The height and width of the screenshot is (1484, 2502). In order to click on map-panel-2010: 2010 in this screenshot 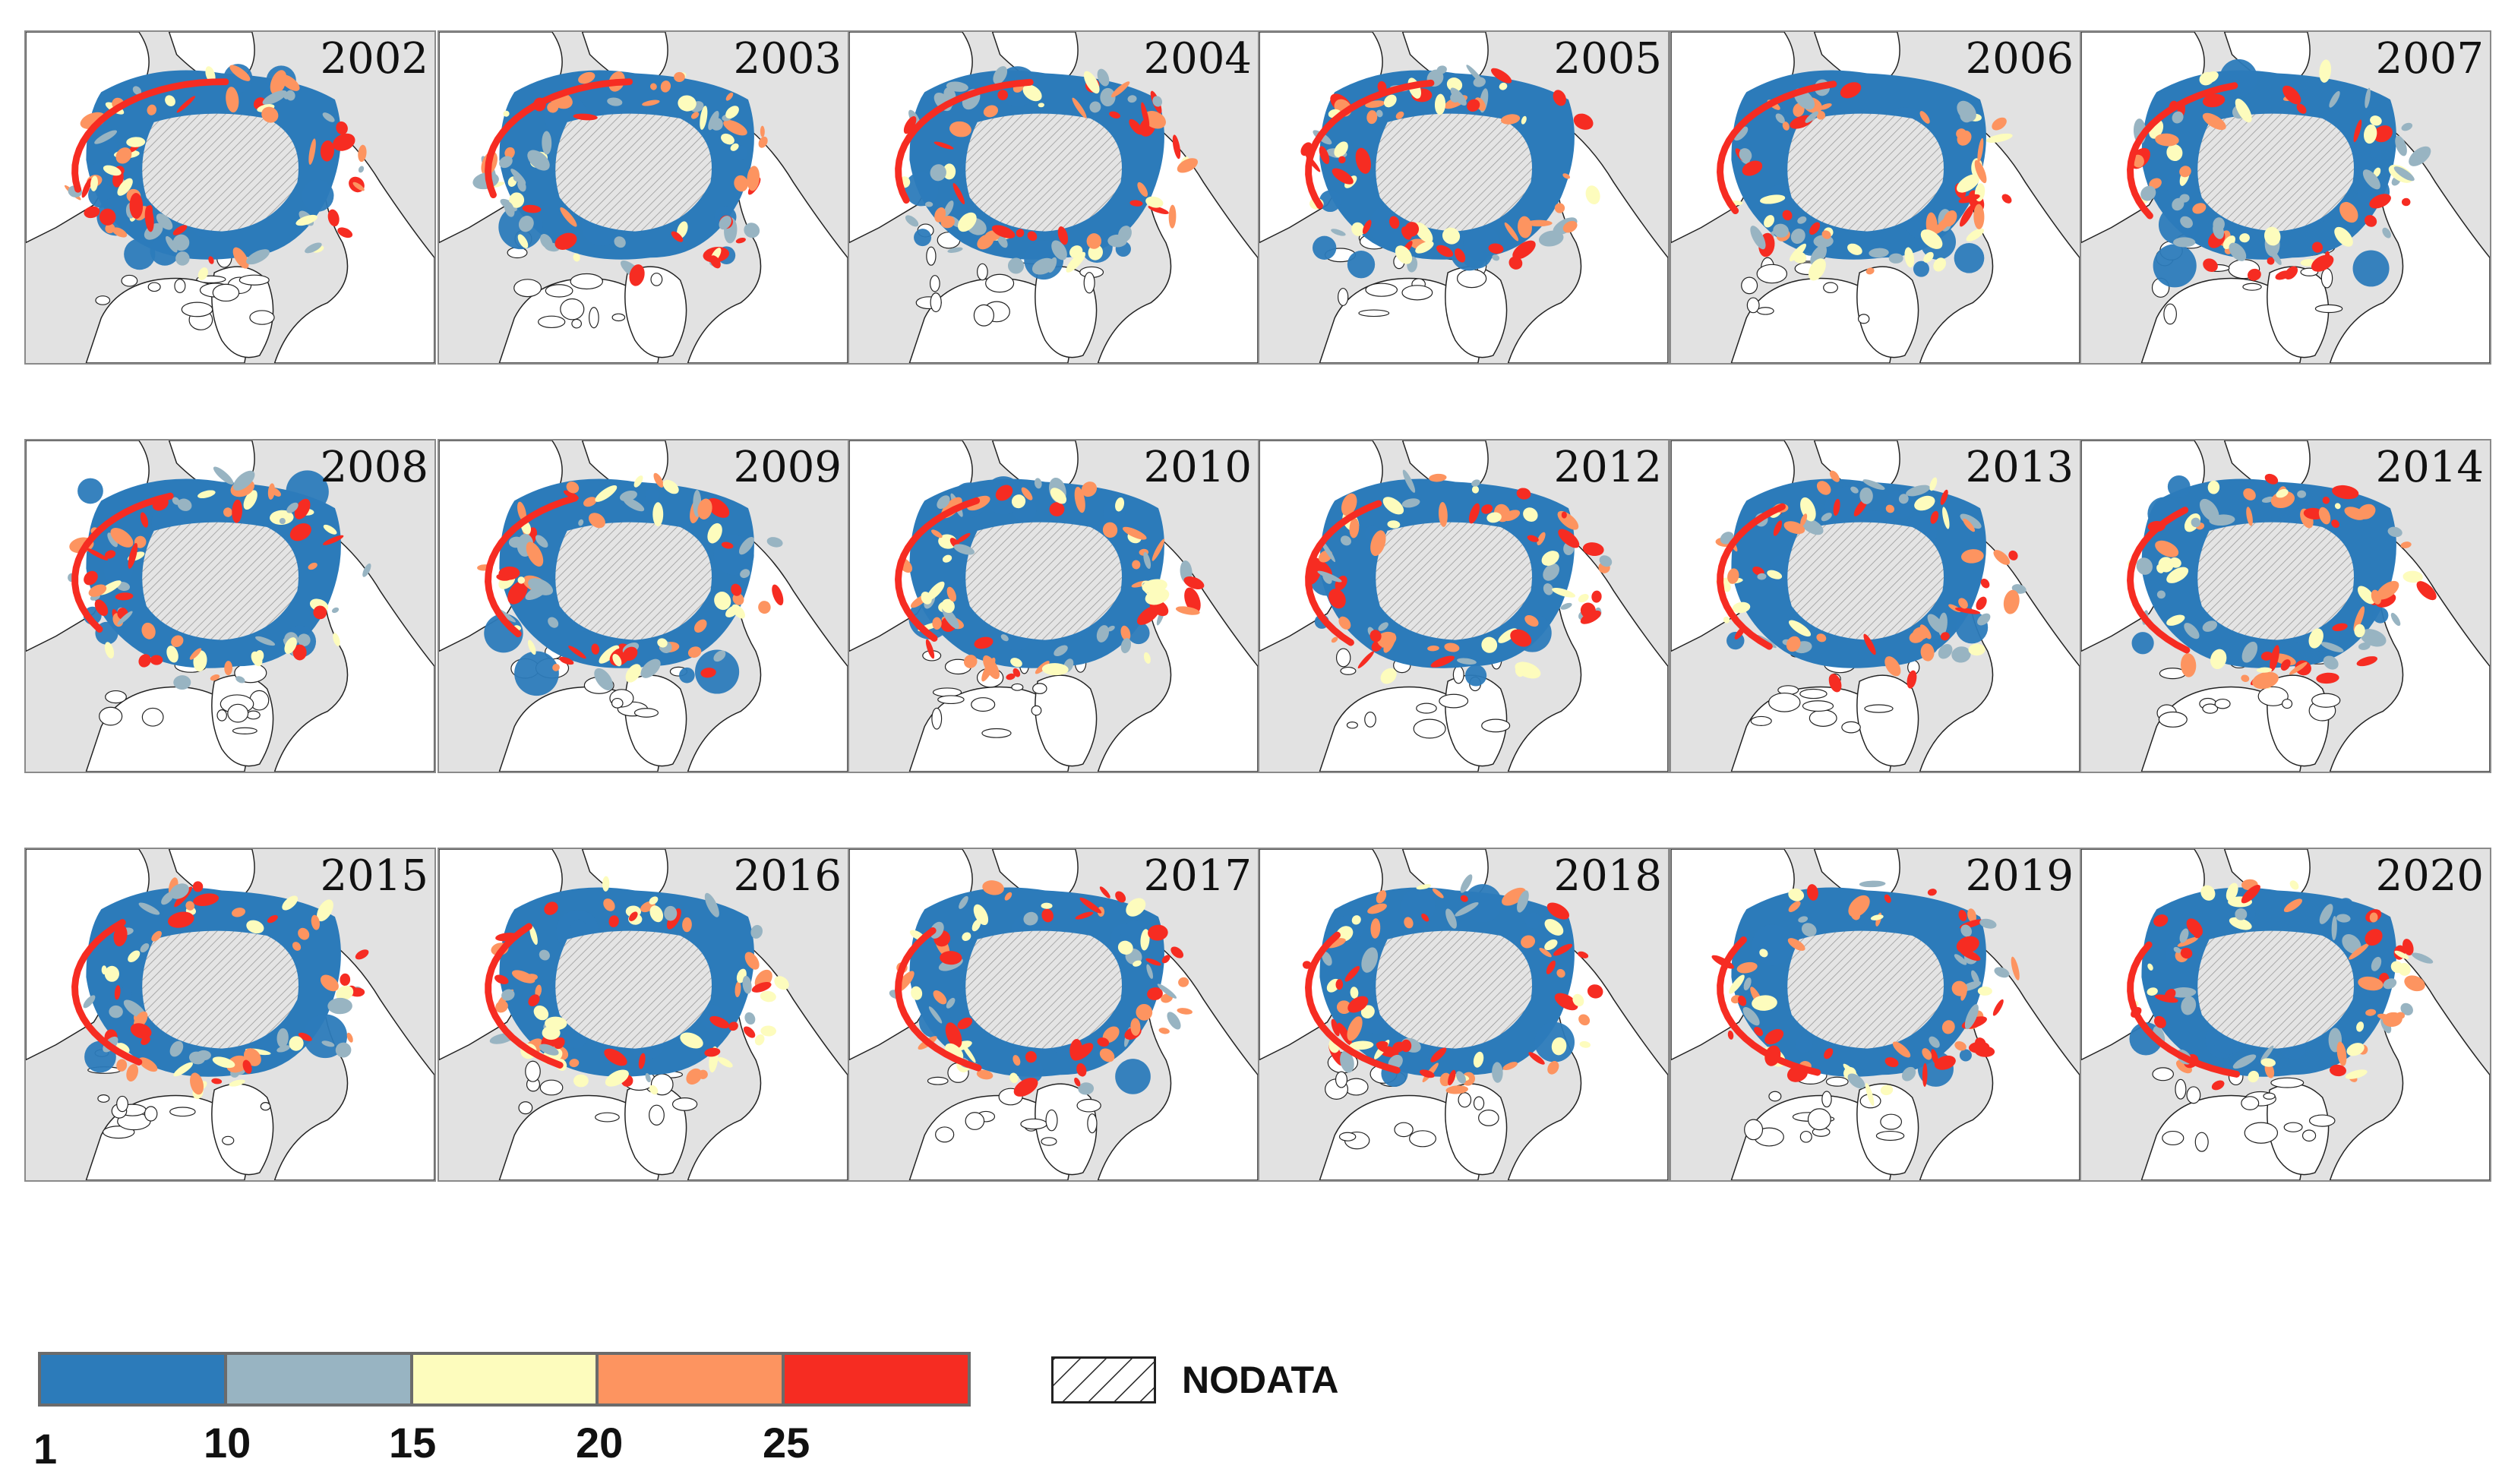, I will do `click(1053, 606)`.